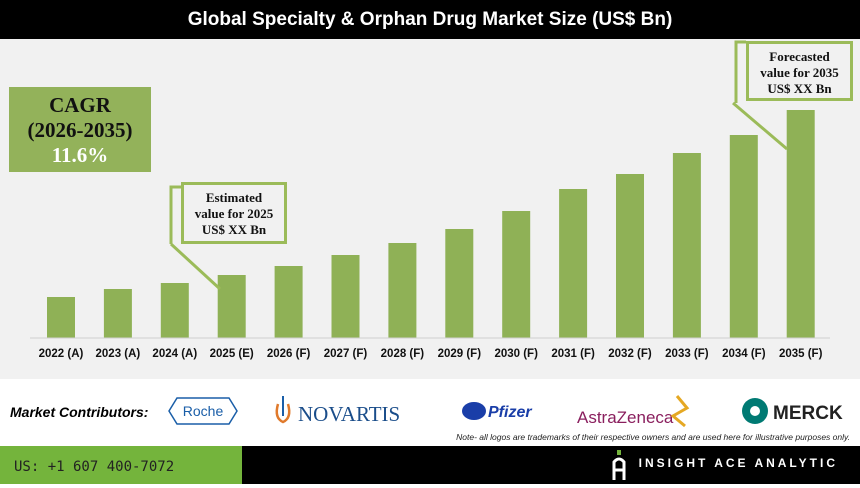  I want to click on x-tick-label: 2027 (F), so click(346, 354).